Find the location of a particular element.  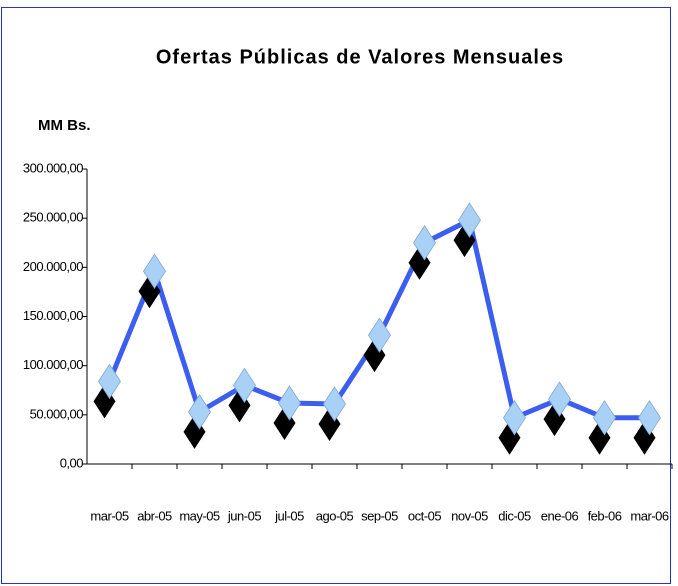

y-tick-label: 300.000,00 is located at coordinates (53, 167).